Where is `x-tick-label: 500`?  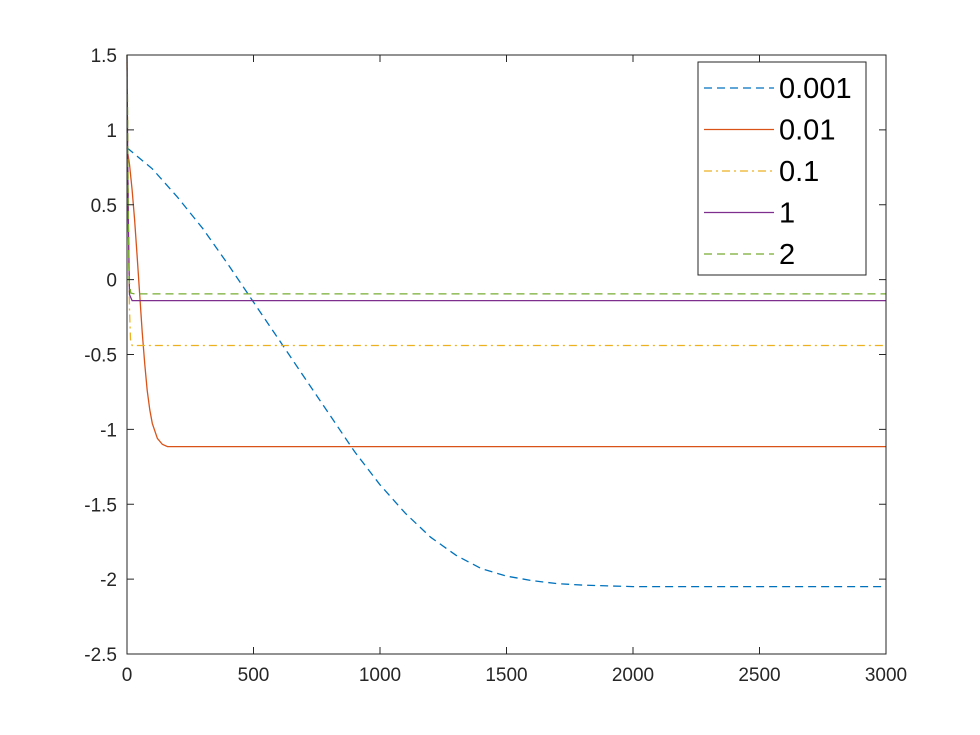 x-tick-label: 500 is located at coordinates (254, 675).